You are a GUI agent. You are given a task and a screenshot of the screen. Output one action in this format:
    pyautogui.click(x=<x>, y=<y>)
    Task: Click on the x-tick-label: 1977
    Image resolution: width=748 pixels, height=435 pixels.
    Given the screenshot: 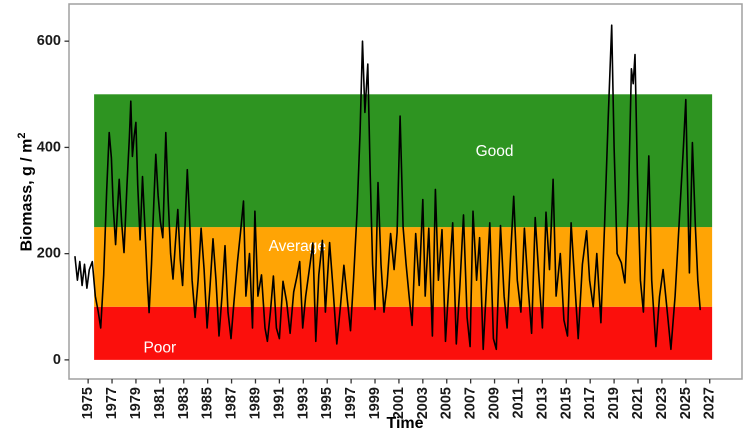 What is the action you would take?
    pyautogui.click(x=112, y=403)
    